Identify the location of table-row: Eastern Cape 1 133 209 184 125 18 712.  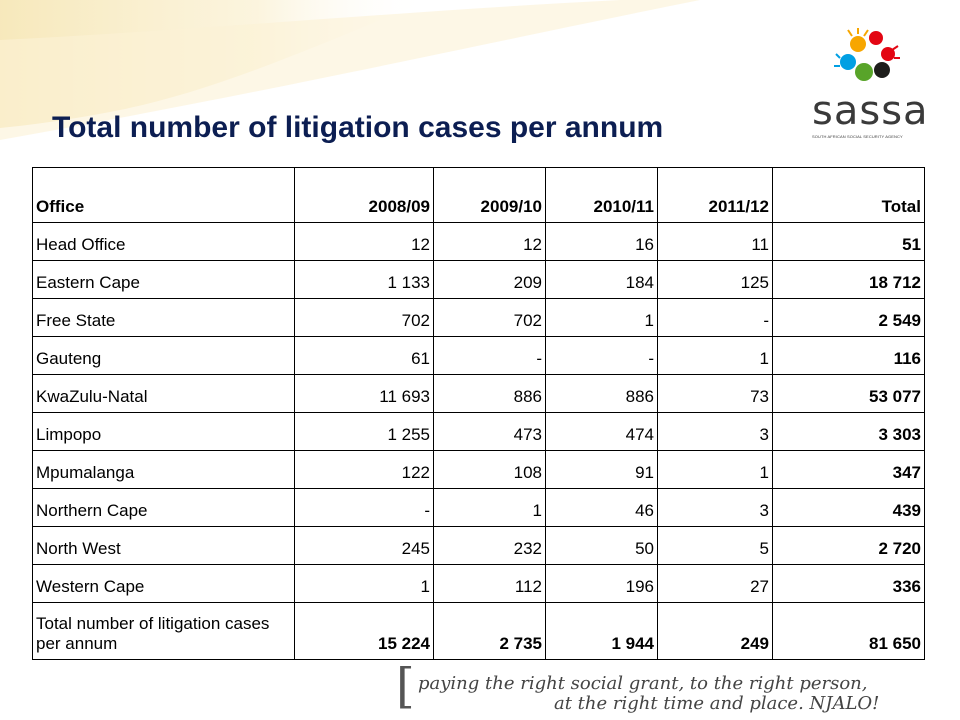
(478, 279).